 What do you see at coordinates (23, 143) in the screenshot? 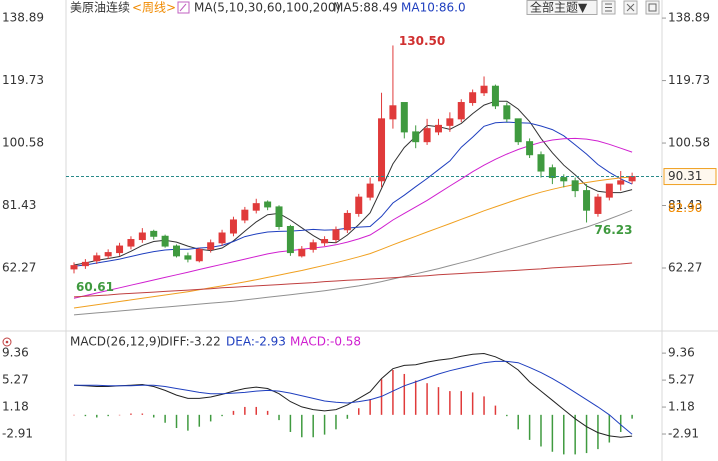
I see `y-tick-label: 100.58` at bounding box center [23, 143].